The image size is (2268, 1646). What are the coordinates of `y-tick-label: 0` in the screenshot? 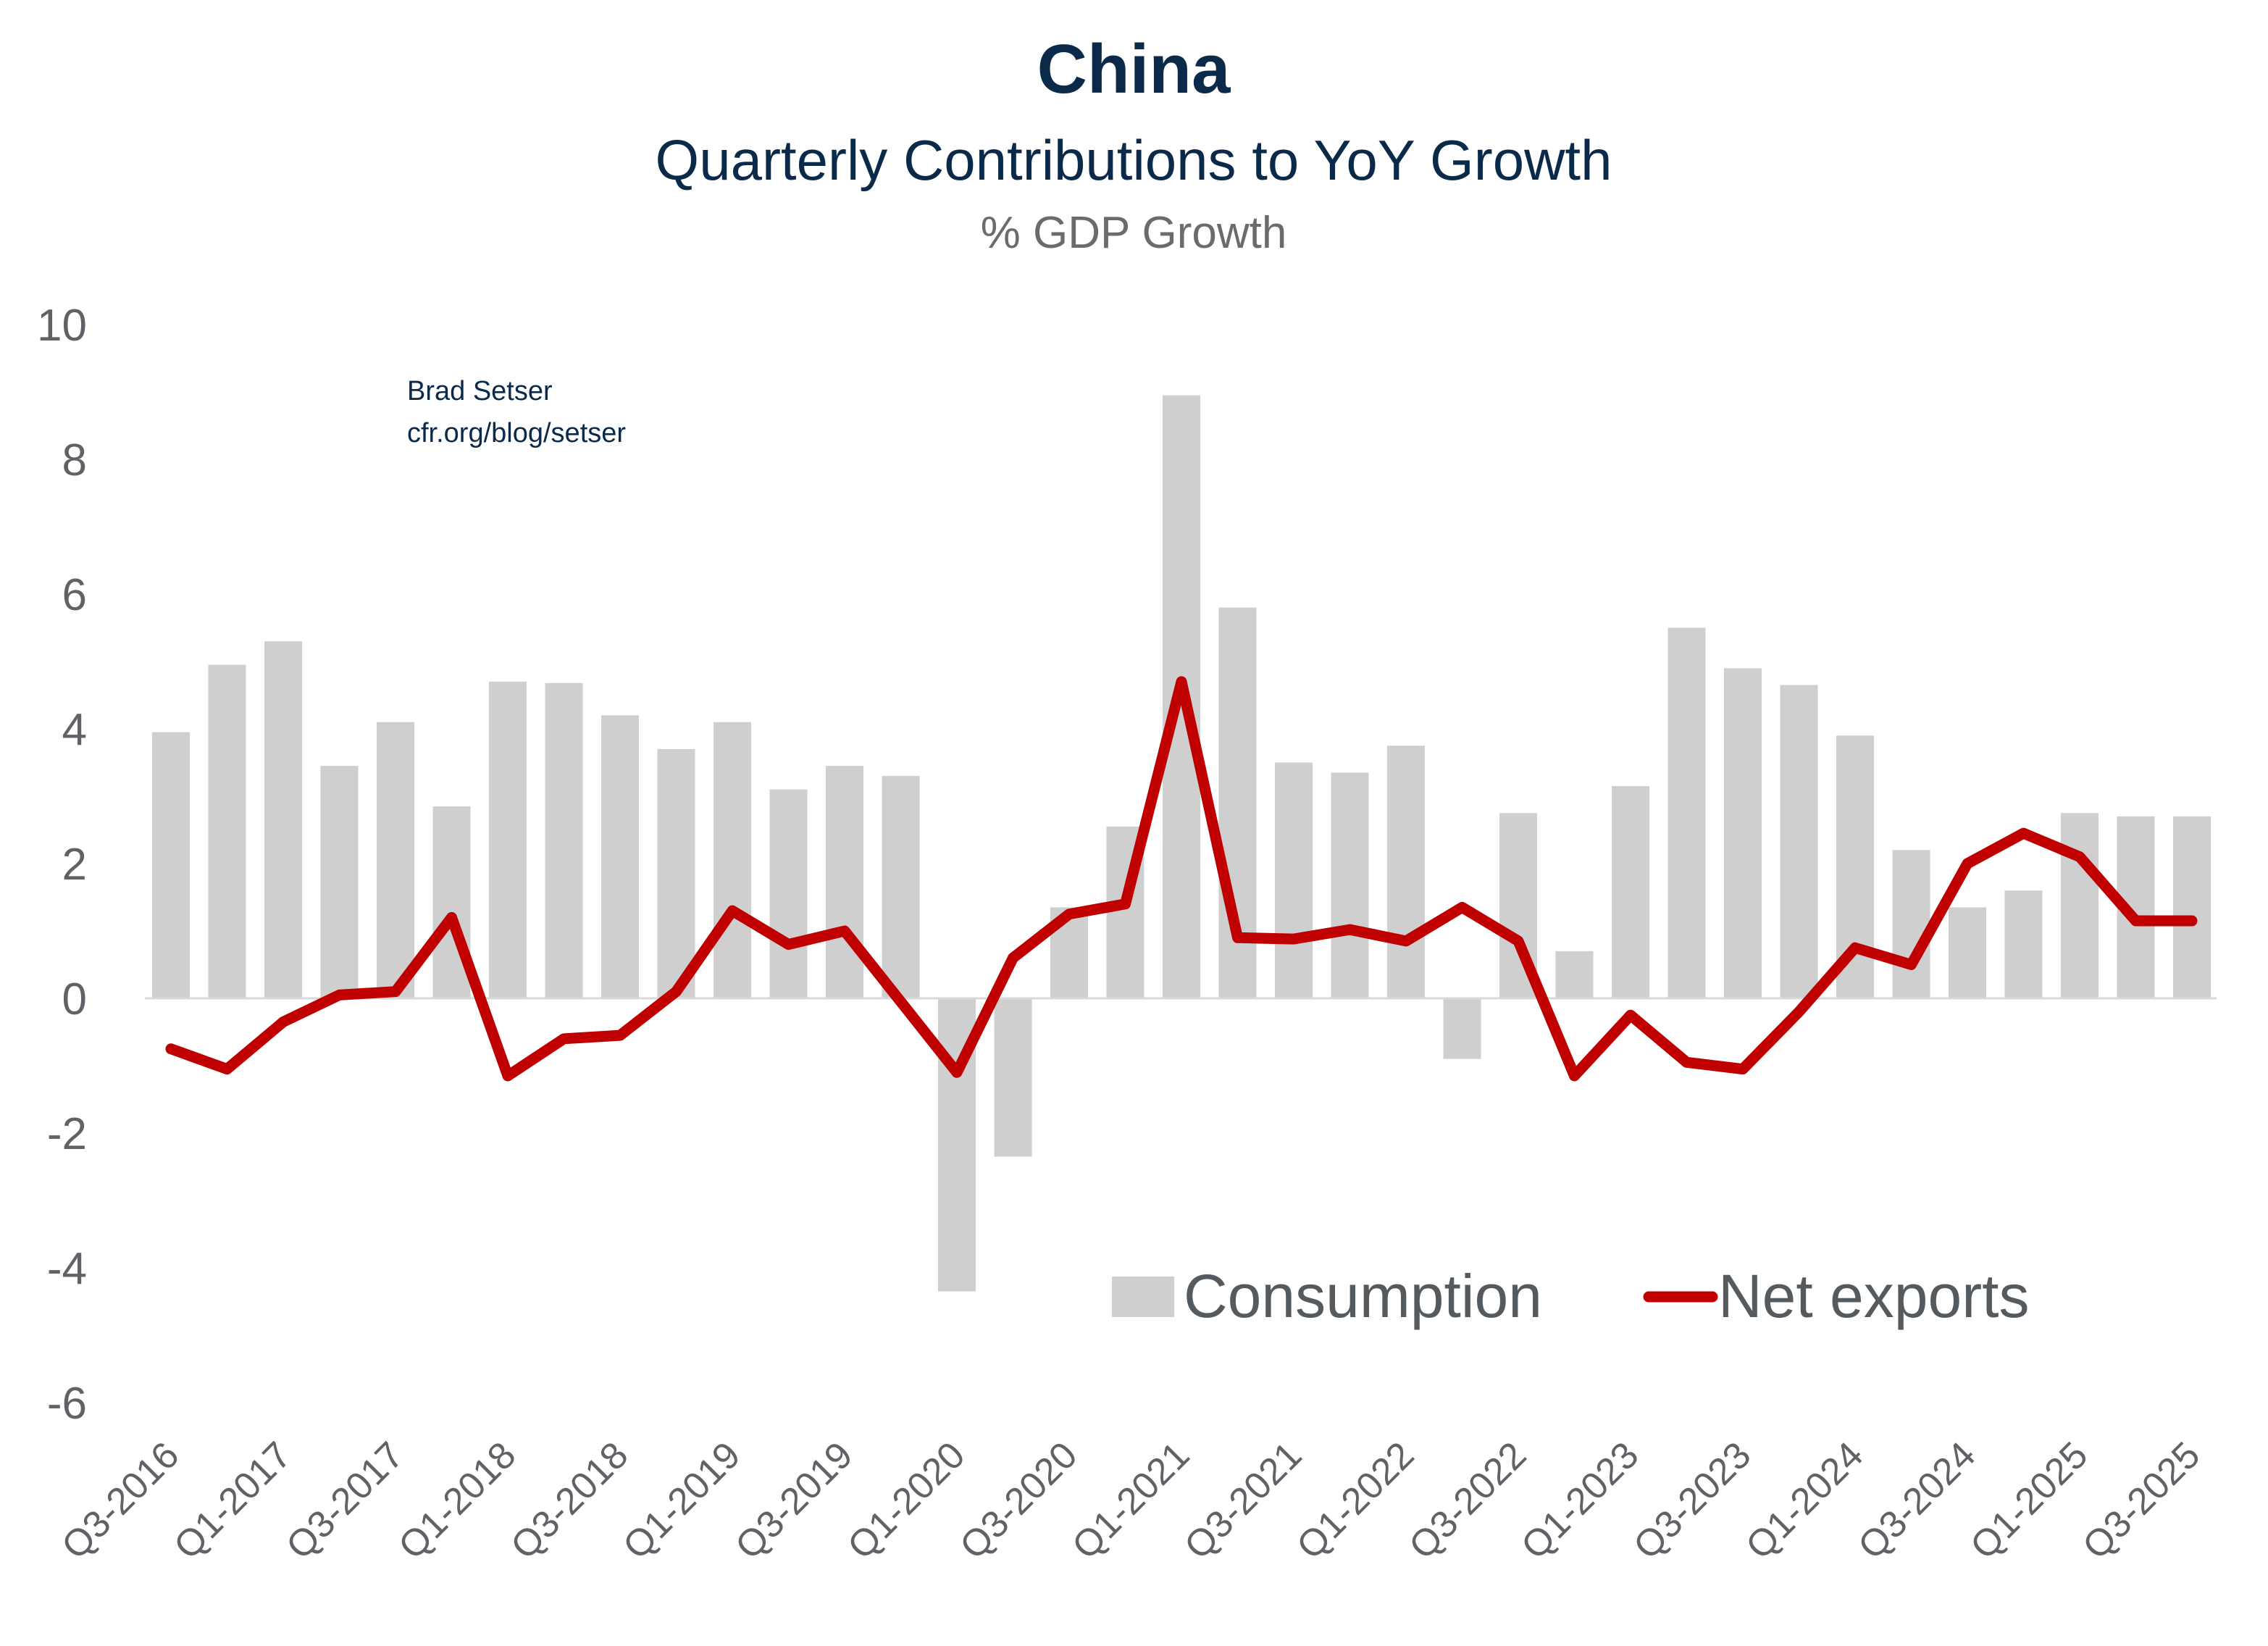 It's located at (75, 999).